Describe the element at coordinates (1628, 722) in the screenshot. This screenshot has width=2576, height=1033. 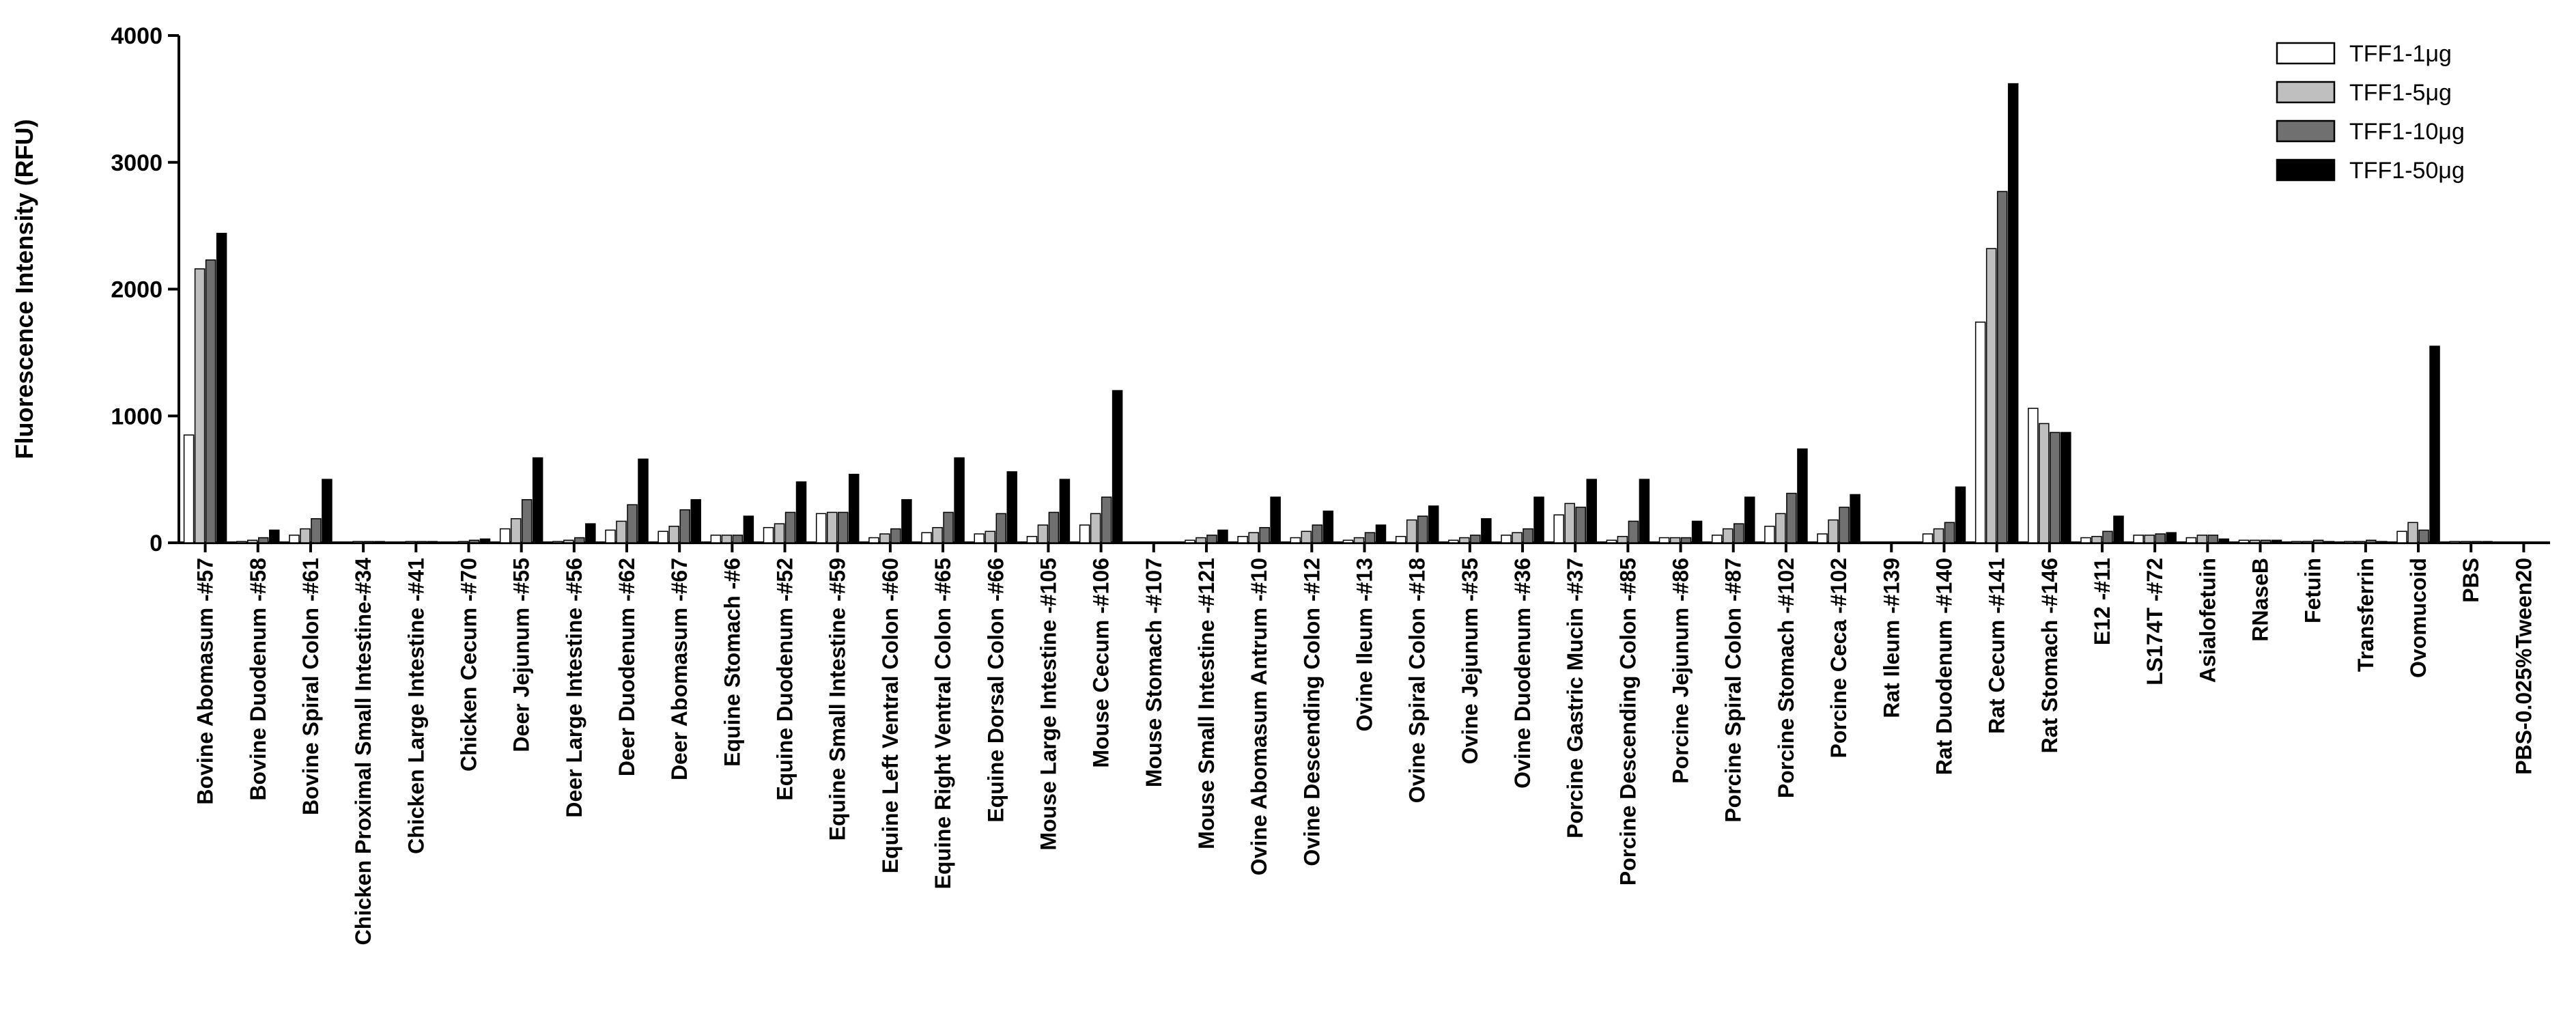
I see `x-tick-label: Porcine Descending Colon -#85` at that location.